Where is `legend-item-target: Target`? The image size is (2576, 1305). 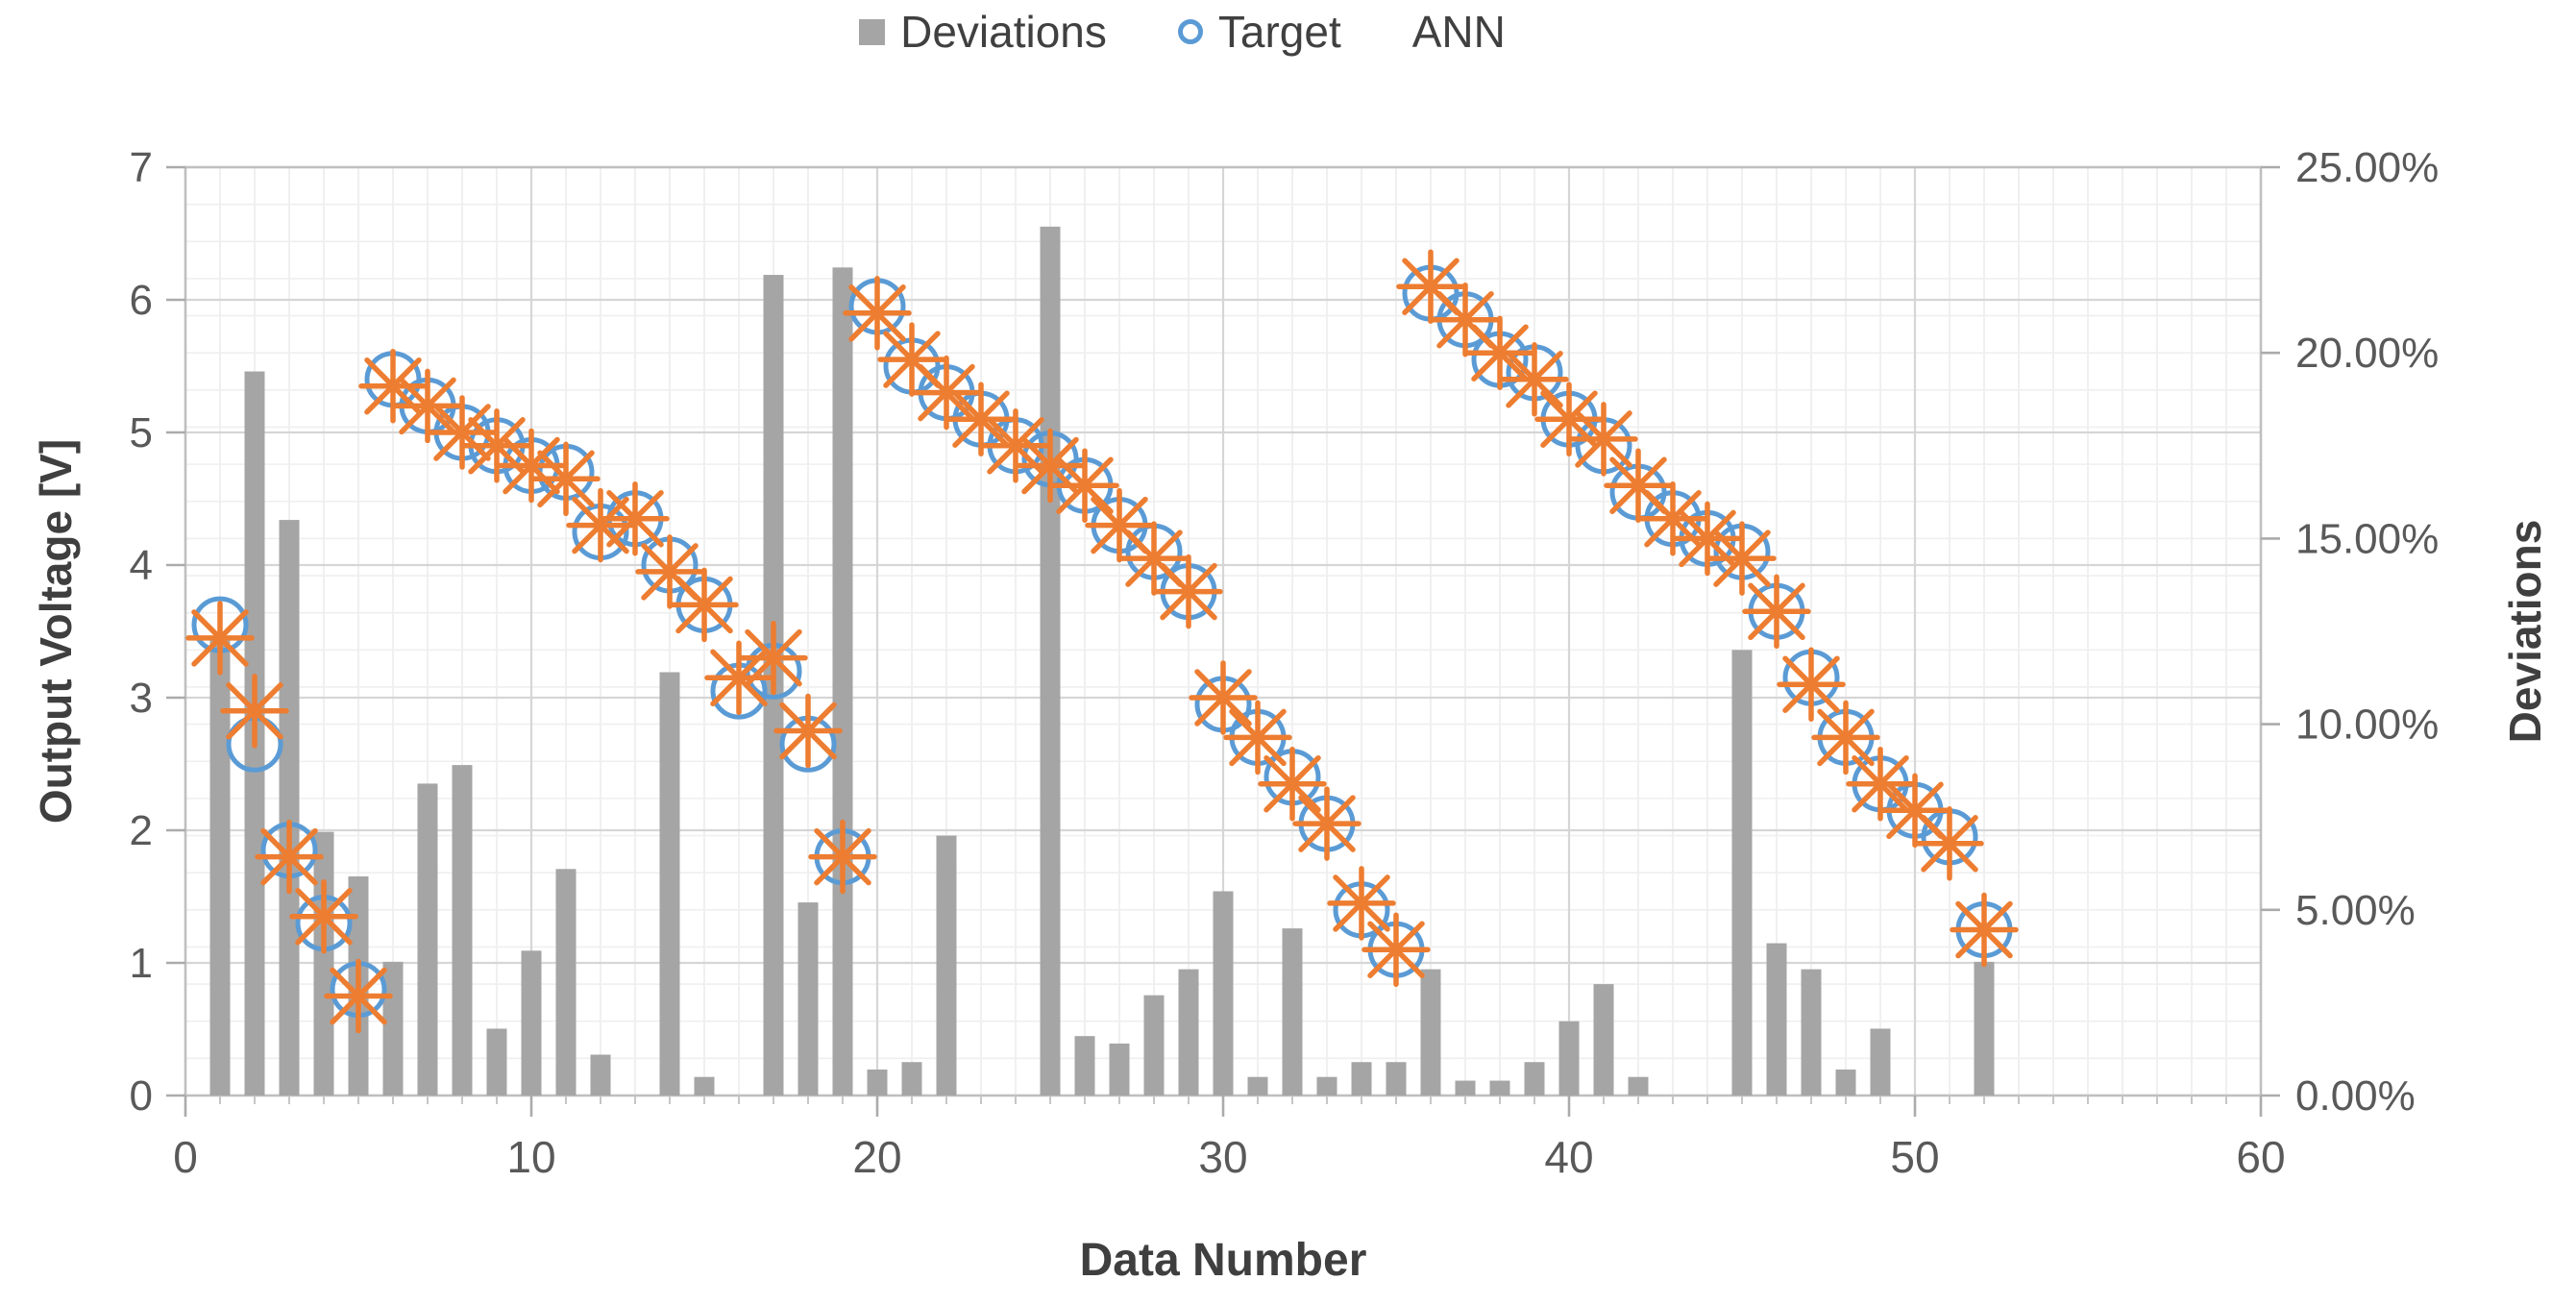 legend-item-target: Target is located at coordinates (1259, 32).